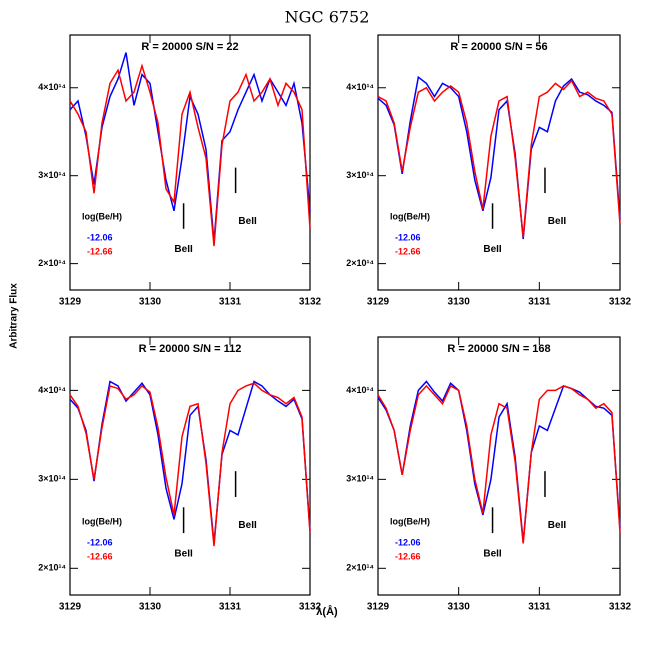 The width and height of the screenshot is (654, 654). What do you see at coordinates (14, 316) in the screenshot?
I see `y-axis-label: Arbitrary Flux` at bounding box center [14, 316].